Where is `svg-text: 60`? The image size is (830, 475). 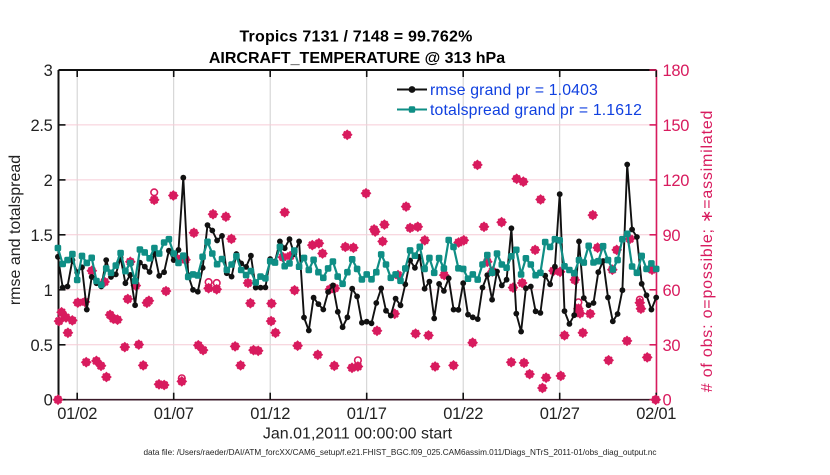 svg-text: 60 is located at coordinates (672, 291).